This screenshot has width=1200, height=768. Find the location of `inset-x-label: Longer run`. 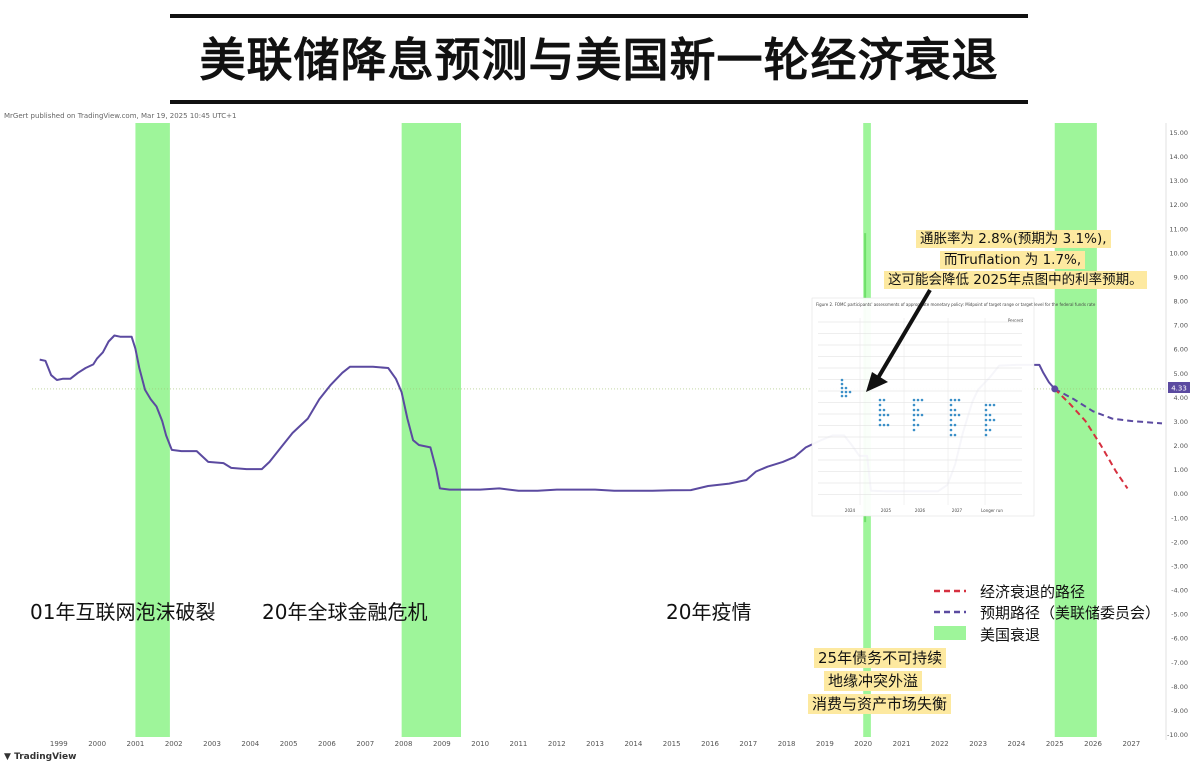

inset-x-label: Longer run is located at coordinates (992, 510).